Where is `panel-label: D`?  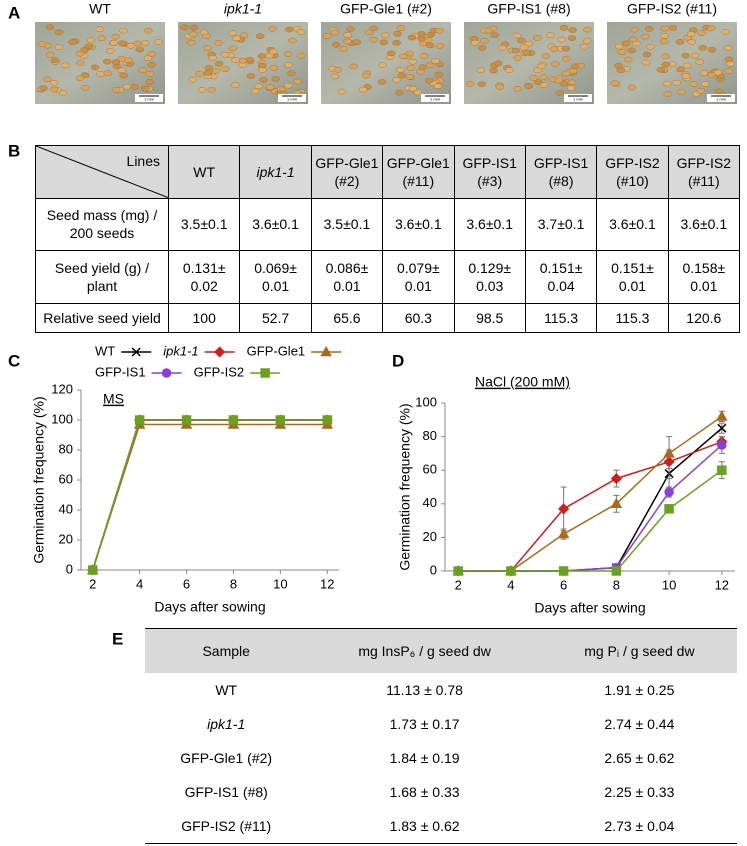
panel-label: D is located at coordinates (398, 360).